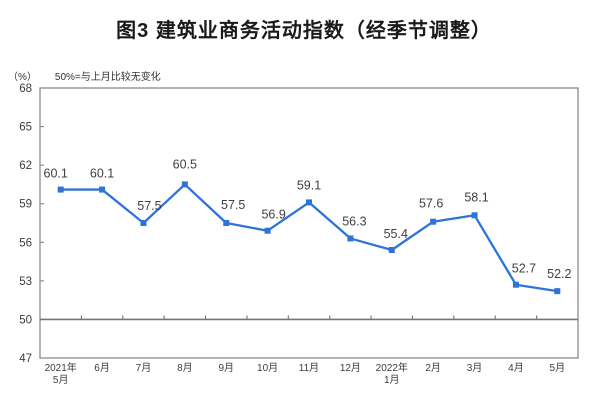 This screenshot has width=608, height=409. I want to click on data-point-label: 58.1, so click(476, 197).